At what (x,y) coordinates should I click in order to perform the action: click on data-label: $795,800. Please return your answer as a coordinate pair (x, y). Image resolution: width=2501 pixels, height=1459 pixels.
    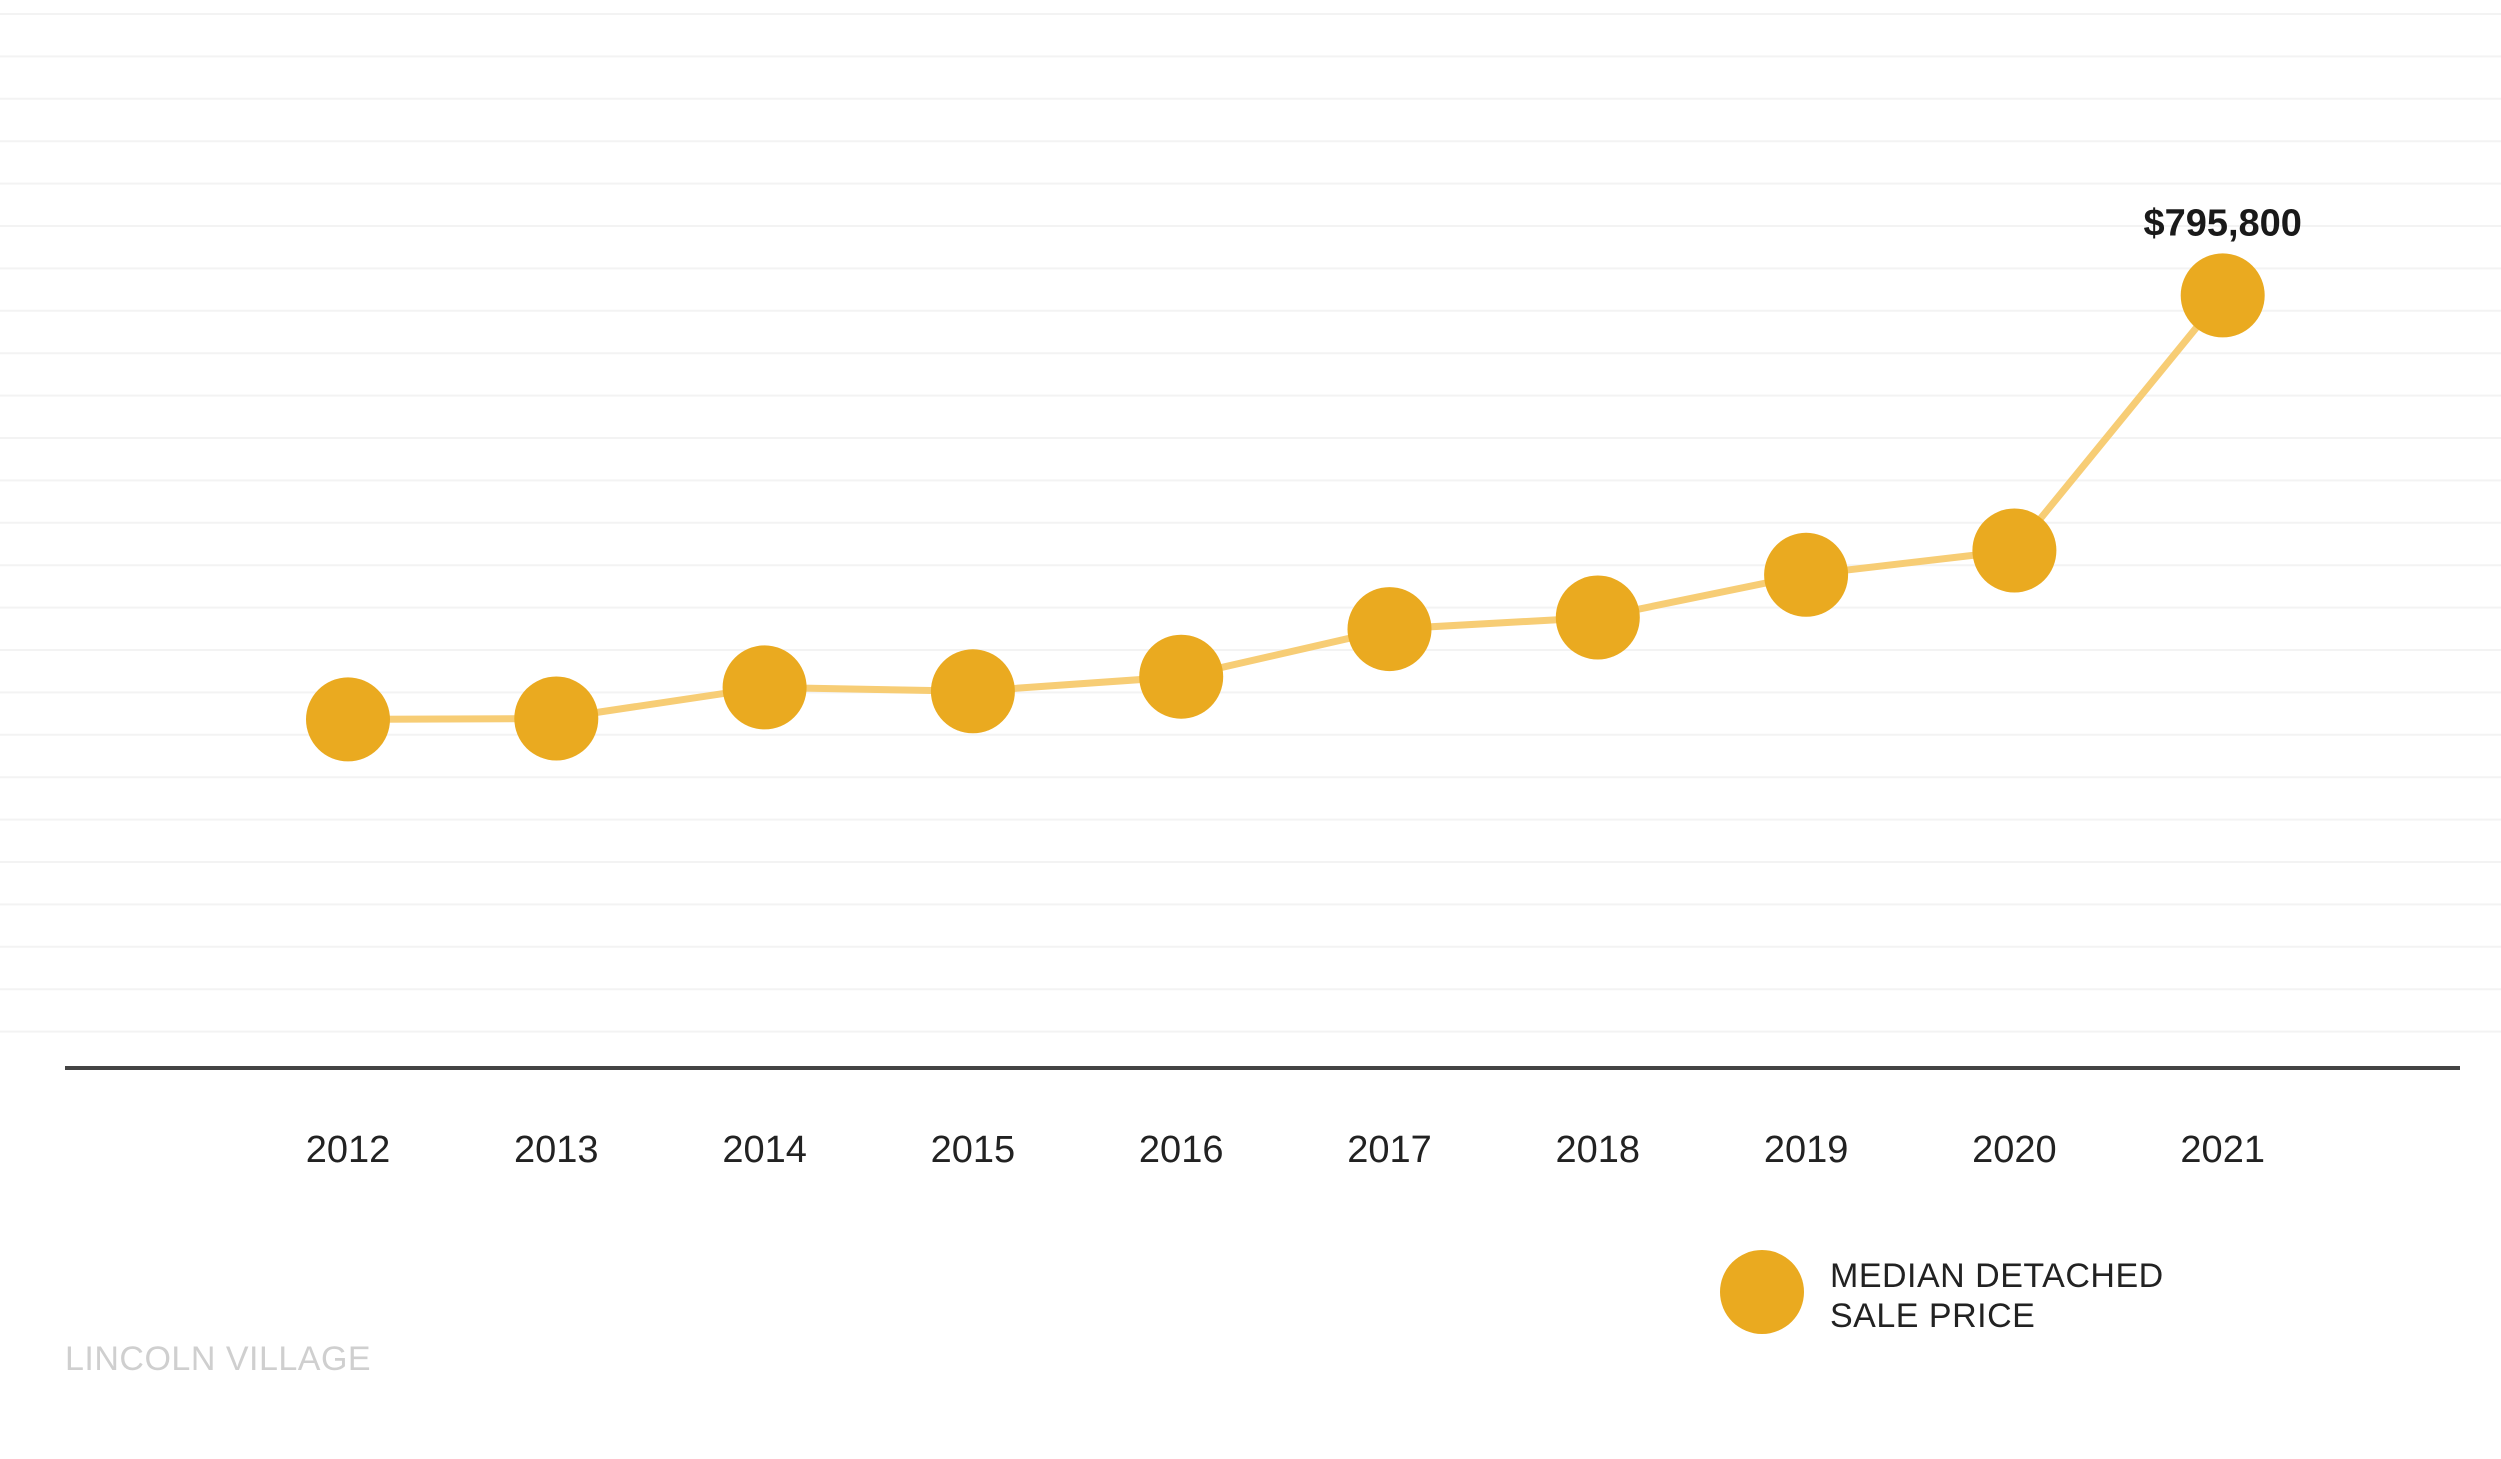
    Looking at the image, I should click on (2222, 223).